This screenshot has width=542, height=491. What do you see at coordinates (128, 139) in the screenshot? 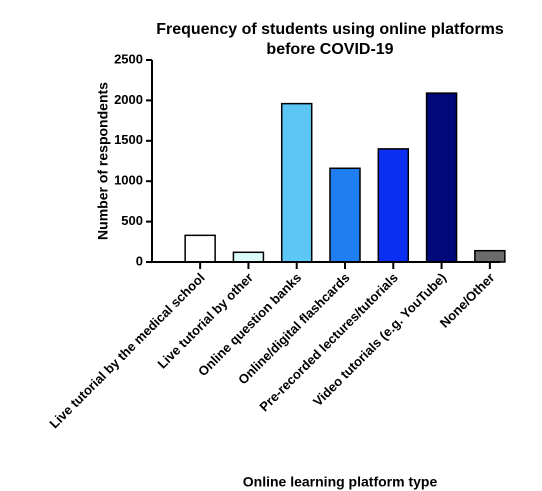
I see `y-tick-label: 1500` at bounding box center [128, 139].